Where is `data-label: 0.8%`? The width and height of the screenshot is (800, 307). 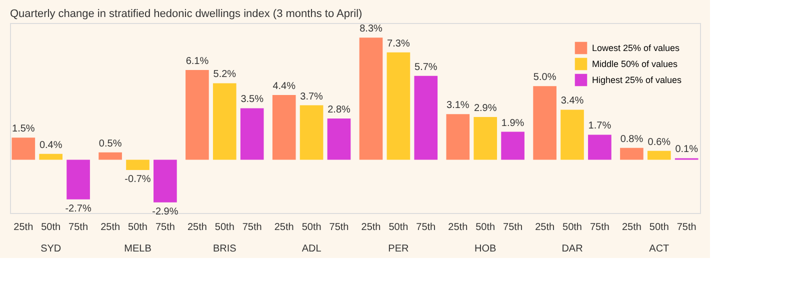 data-label: 0.8% is located at coordinates (632, 139).